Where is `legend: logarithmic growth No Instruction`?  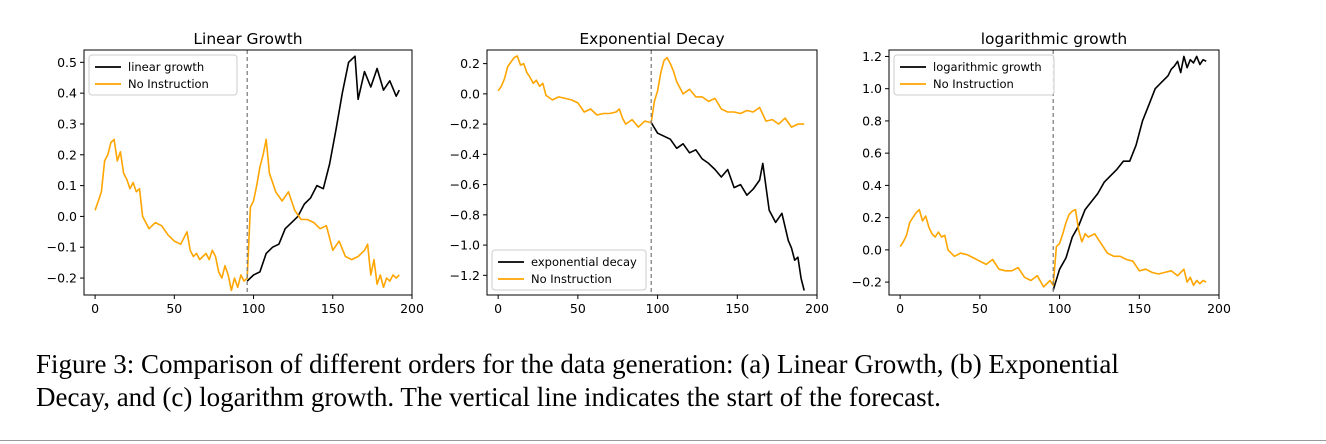 legend: logarithmic growth No Instruction is located at coordinates (974, 75).